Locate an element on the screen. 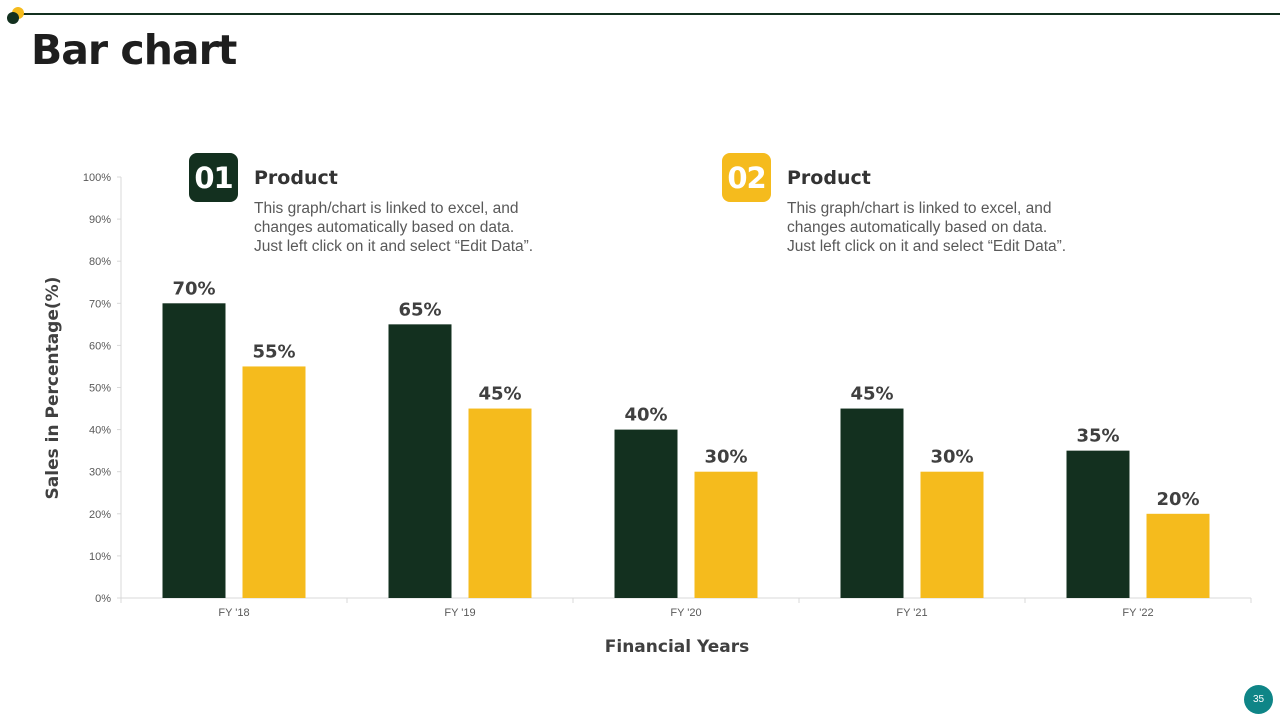 This screenshot has width=1280, height=720. x-tick-label: FY '21 is located at coordinates (911, 613).